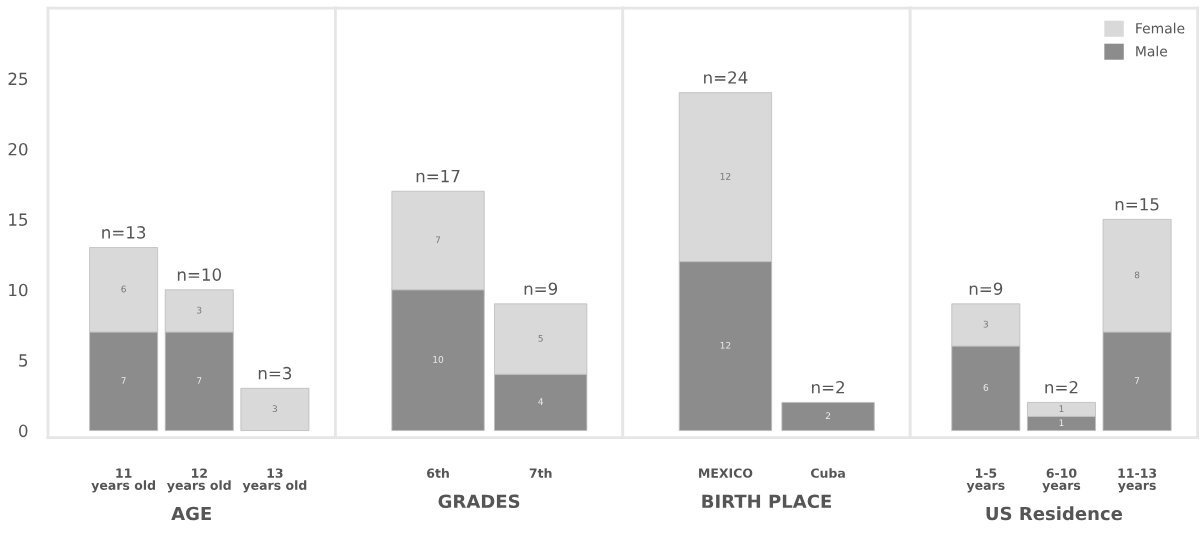 This screenshot has width=1200, height=547. Describe the element at coordinates (1061, 480) in the screenshot. I see `x-tick-label: 6-10 years` at that location.